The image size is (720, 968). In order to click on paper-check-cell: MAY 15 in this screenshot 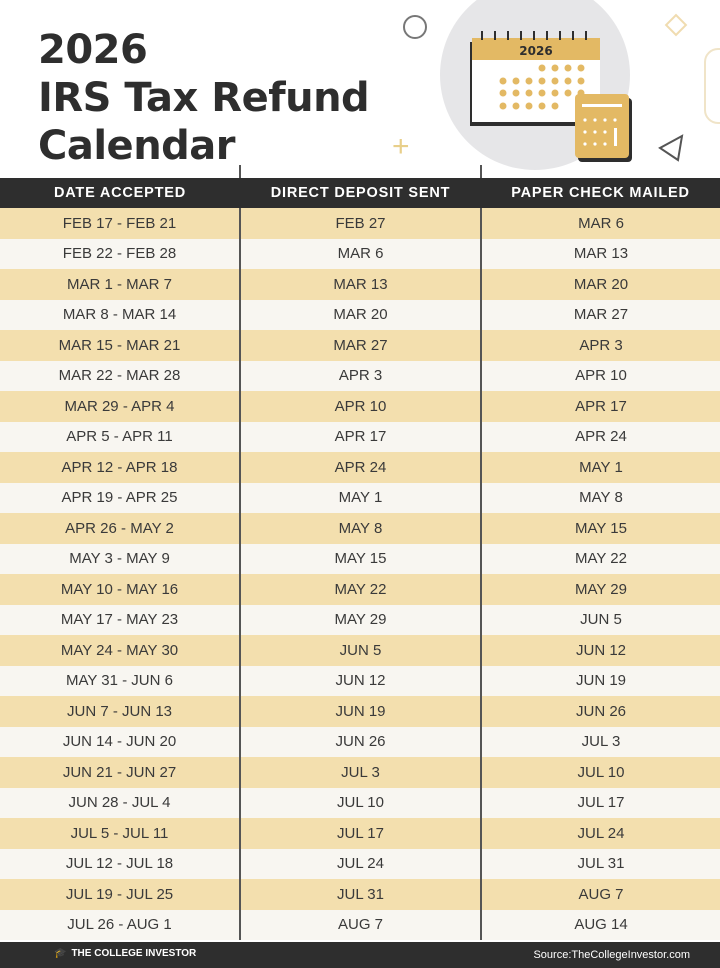, I will do `click(600, 528)`.